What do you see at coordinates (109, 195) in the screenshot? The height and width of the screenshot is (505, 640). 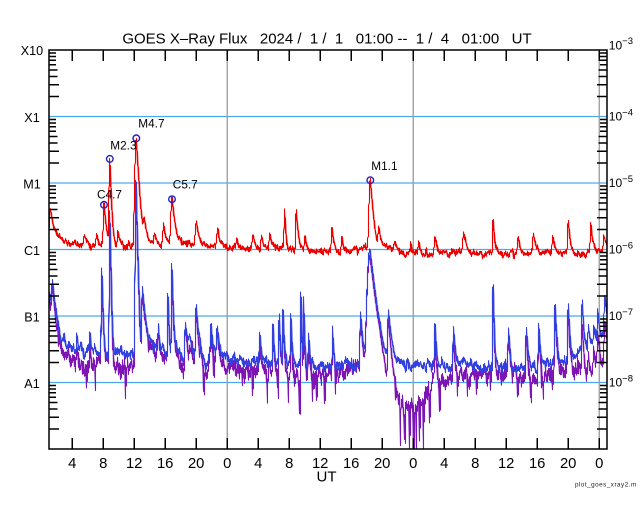 I see `svg-text: C4.7` at bounding box center [109, 195].